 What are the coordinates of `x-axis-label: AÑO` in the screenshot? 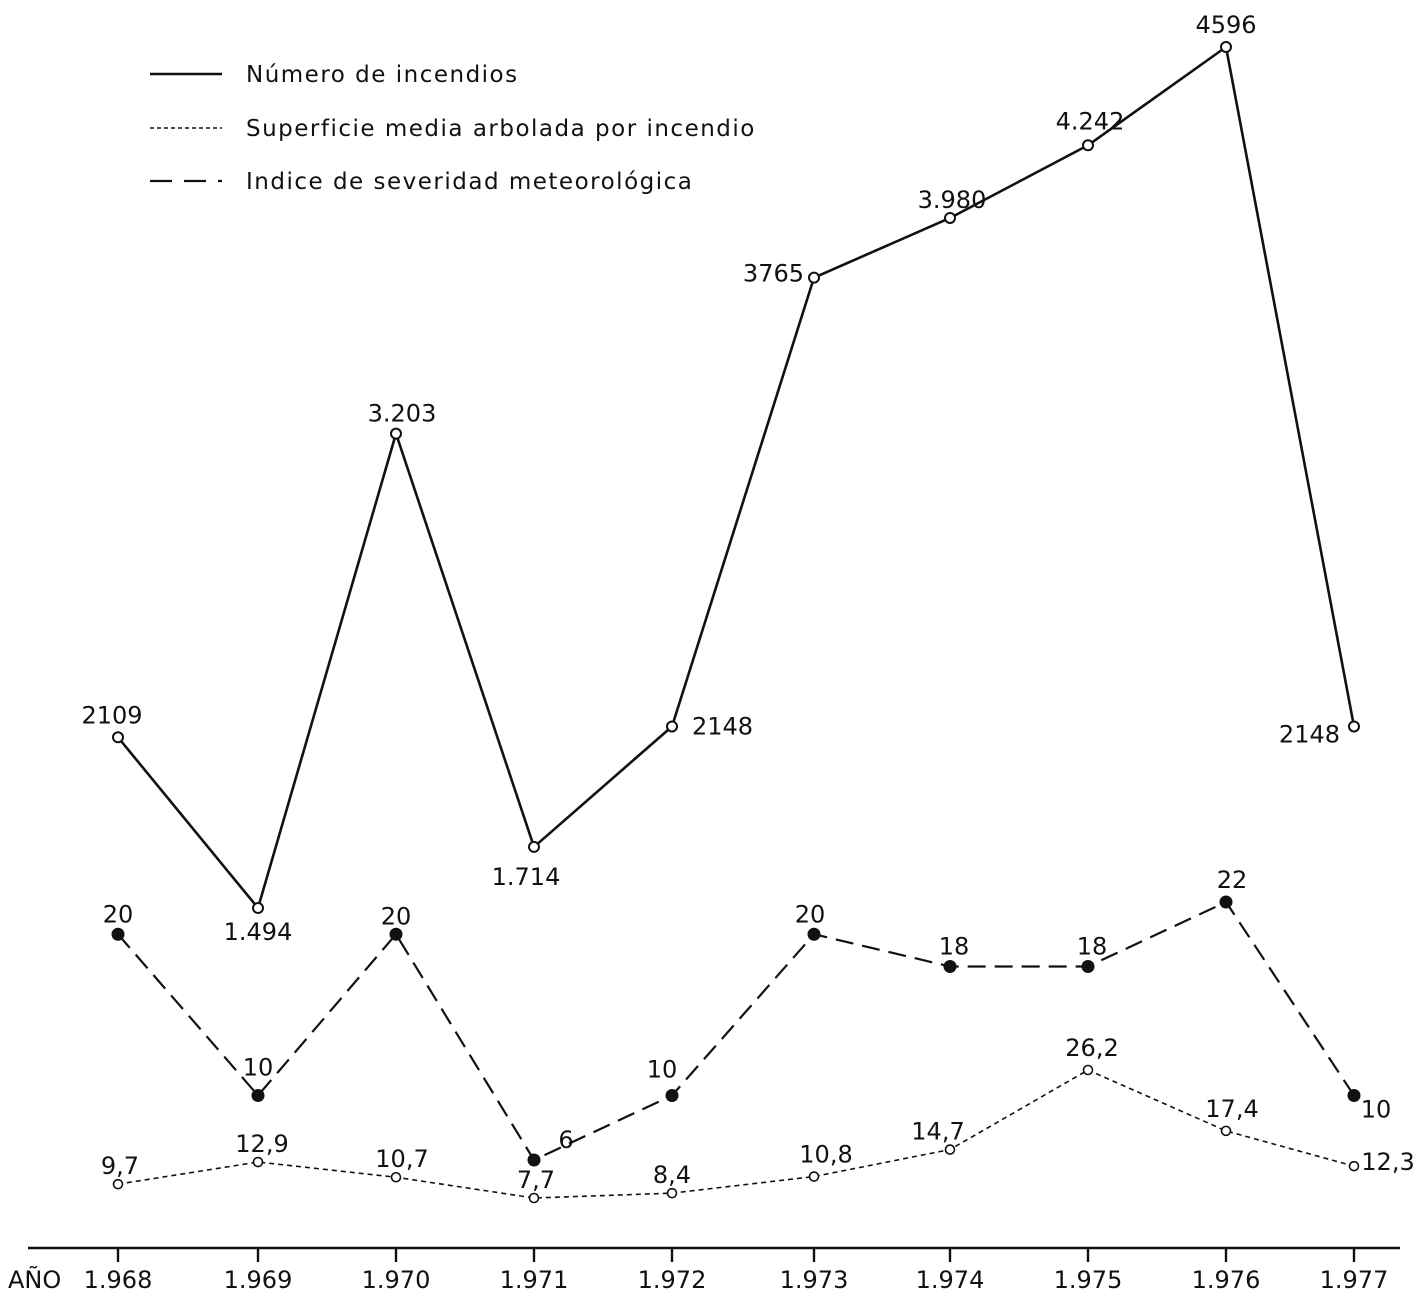 It's located at (34, 1279).